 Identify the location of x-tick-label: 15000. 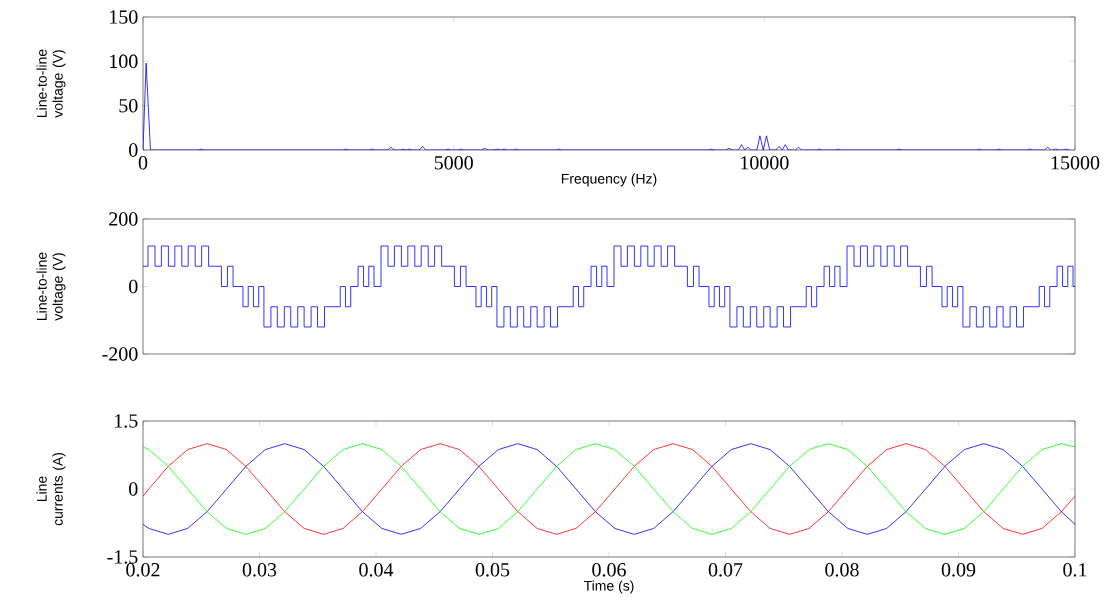
(1075, 163).